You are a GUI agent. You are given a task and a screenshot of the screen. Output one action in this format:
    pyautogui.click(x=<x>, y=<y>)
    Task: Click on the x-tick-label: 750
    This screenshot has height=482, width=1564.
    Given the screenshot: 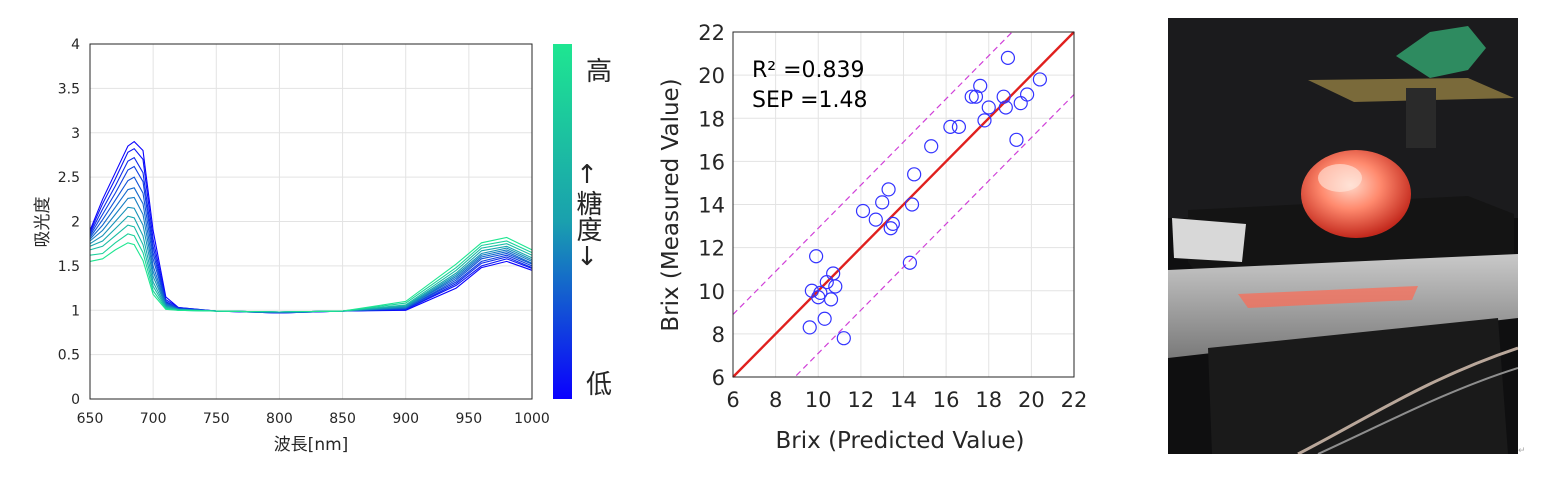 What is the action you would take?
    pyautogui.click(x=216, y=419)
    